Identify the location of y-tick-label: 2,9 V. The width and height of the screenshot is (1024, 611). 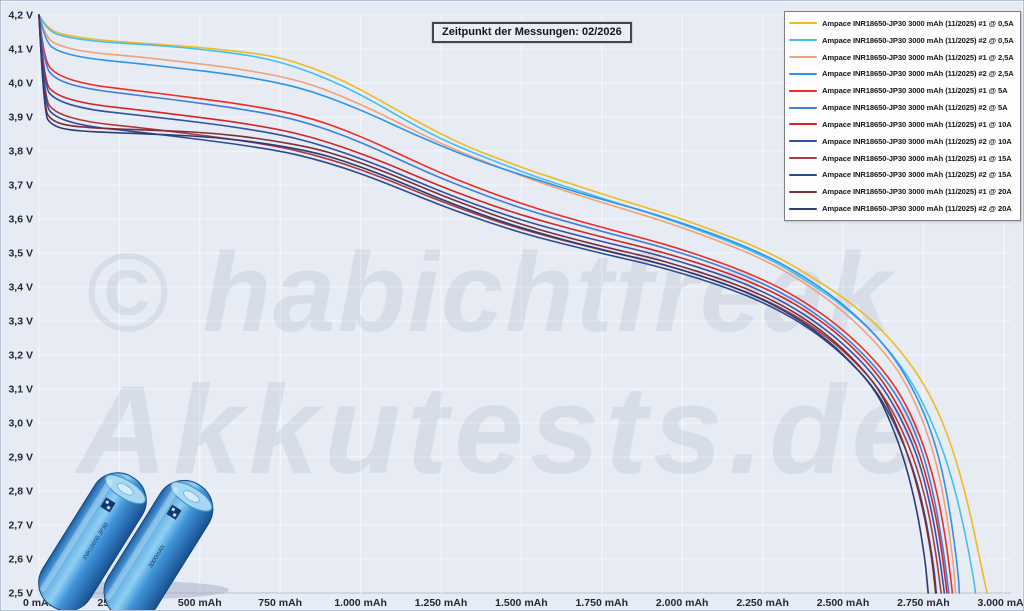
(20, 458).